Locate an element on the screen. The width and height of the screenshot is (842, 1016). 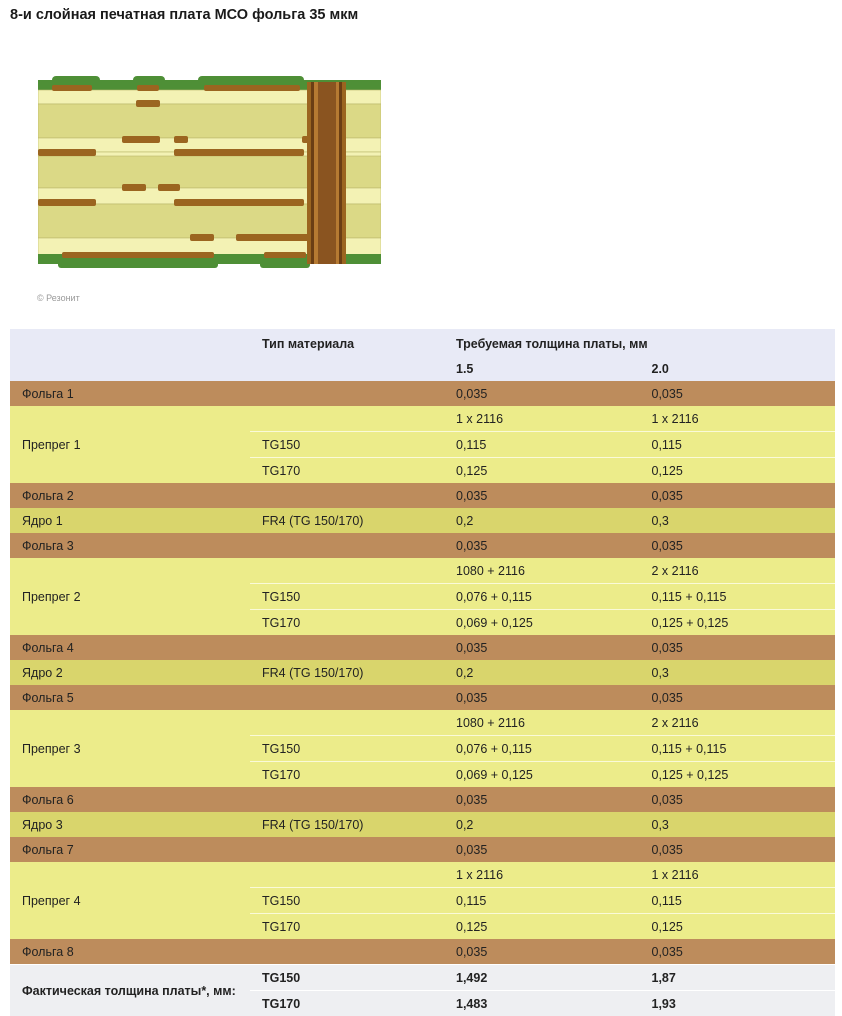
table-row: Препрег 1 1 x 2116 1 x 2116 is located at coordinates (422, 419).